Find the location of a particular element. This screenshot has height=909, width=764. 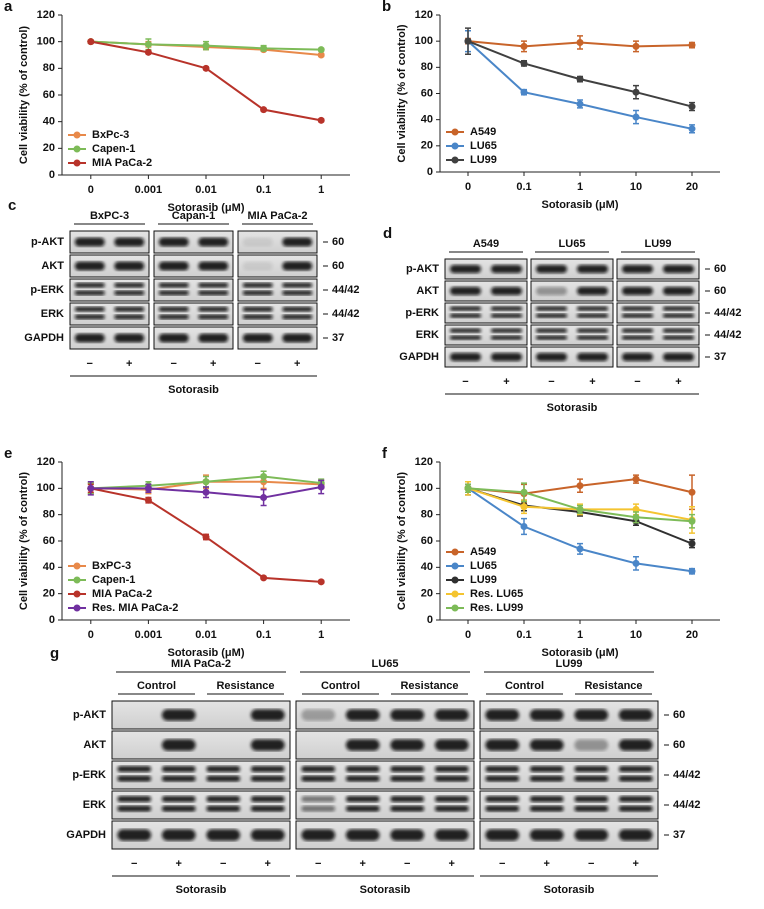

y-tick-label: 120 is located at coordinates (424, 462).